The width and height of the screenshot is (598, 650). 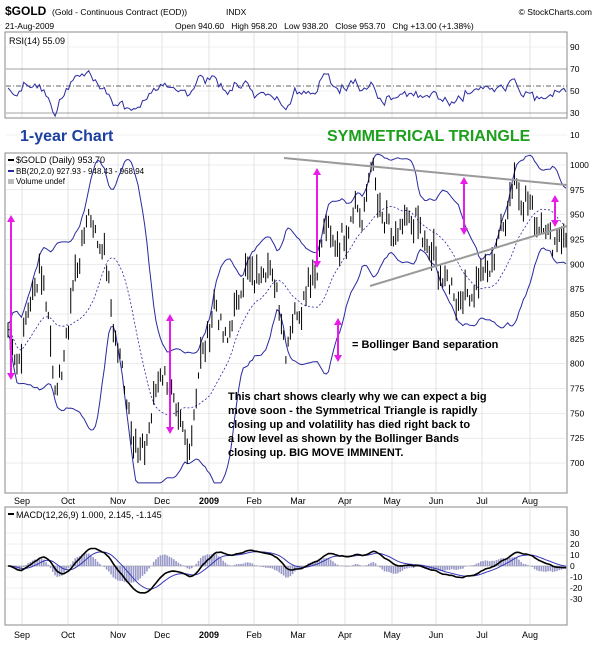 What do you see at coordinates (575, 69) in the screenshot?
I see `rsi-tick-label: 70` at bounding box center [575, 69].